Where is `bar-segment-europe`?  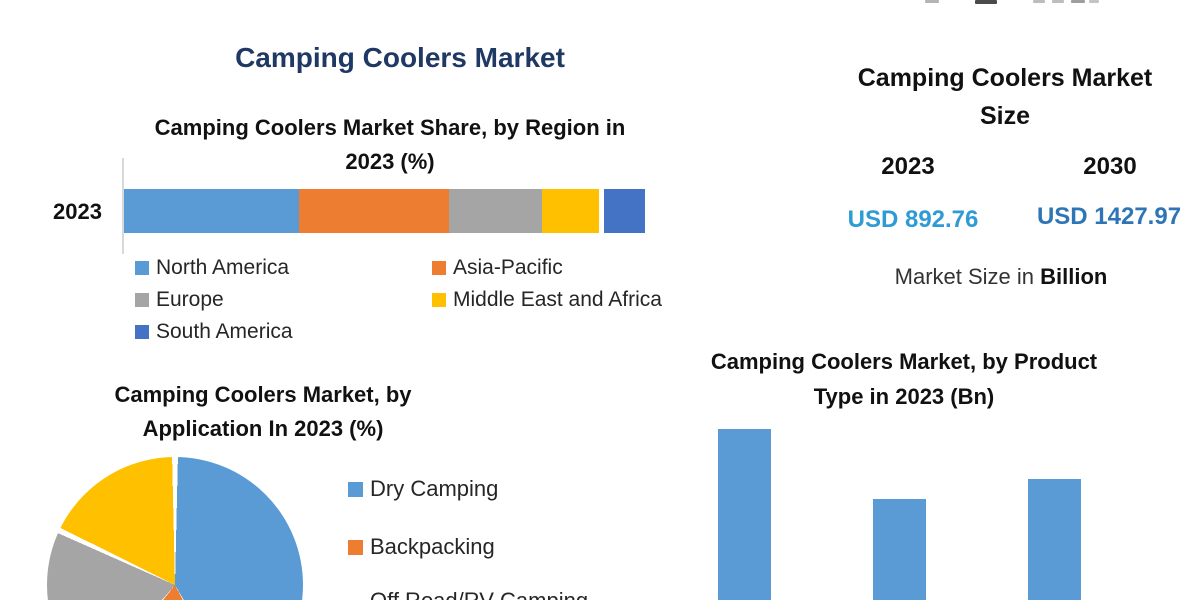 bar-segment-europe is located at coordinates (495, 211).